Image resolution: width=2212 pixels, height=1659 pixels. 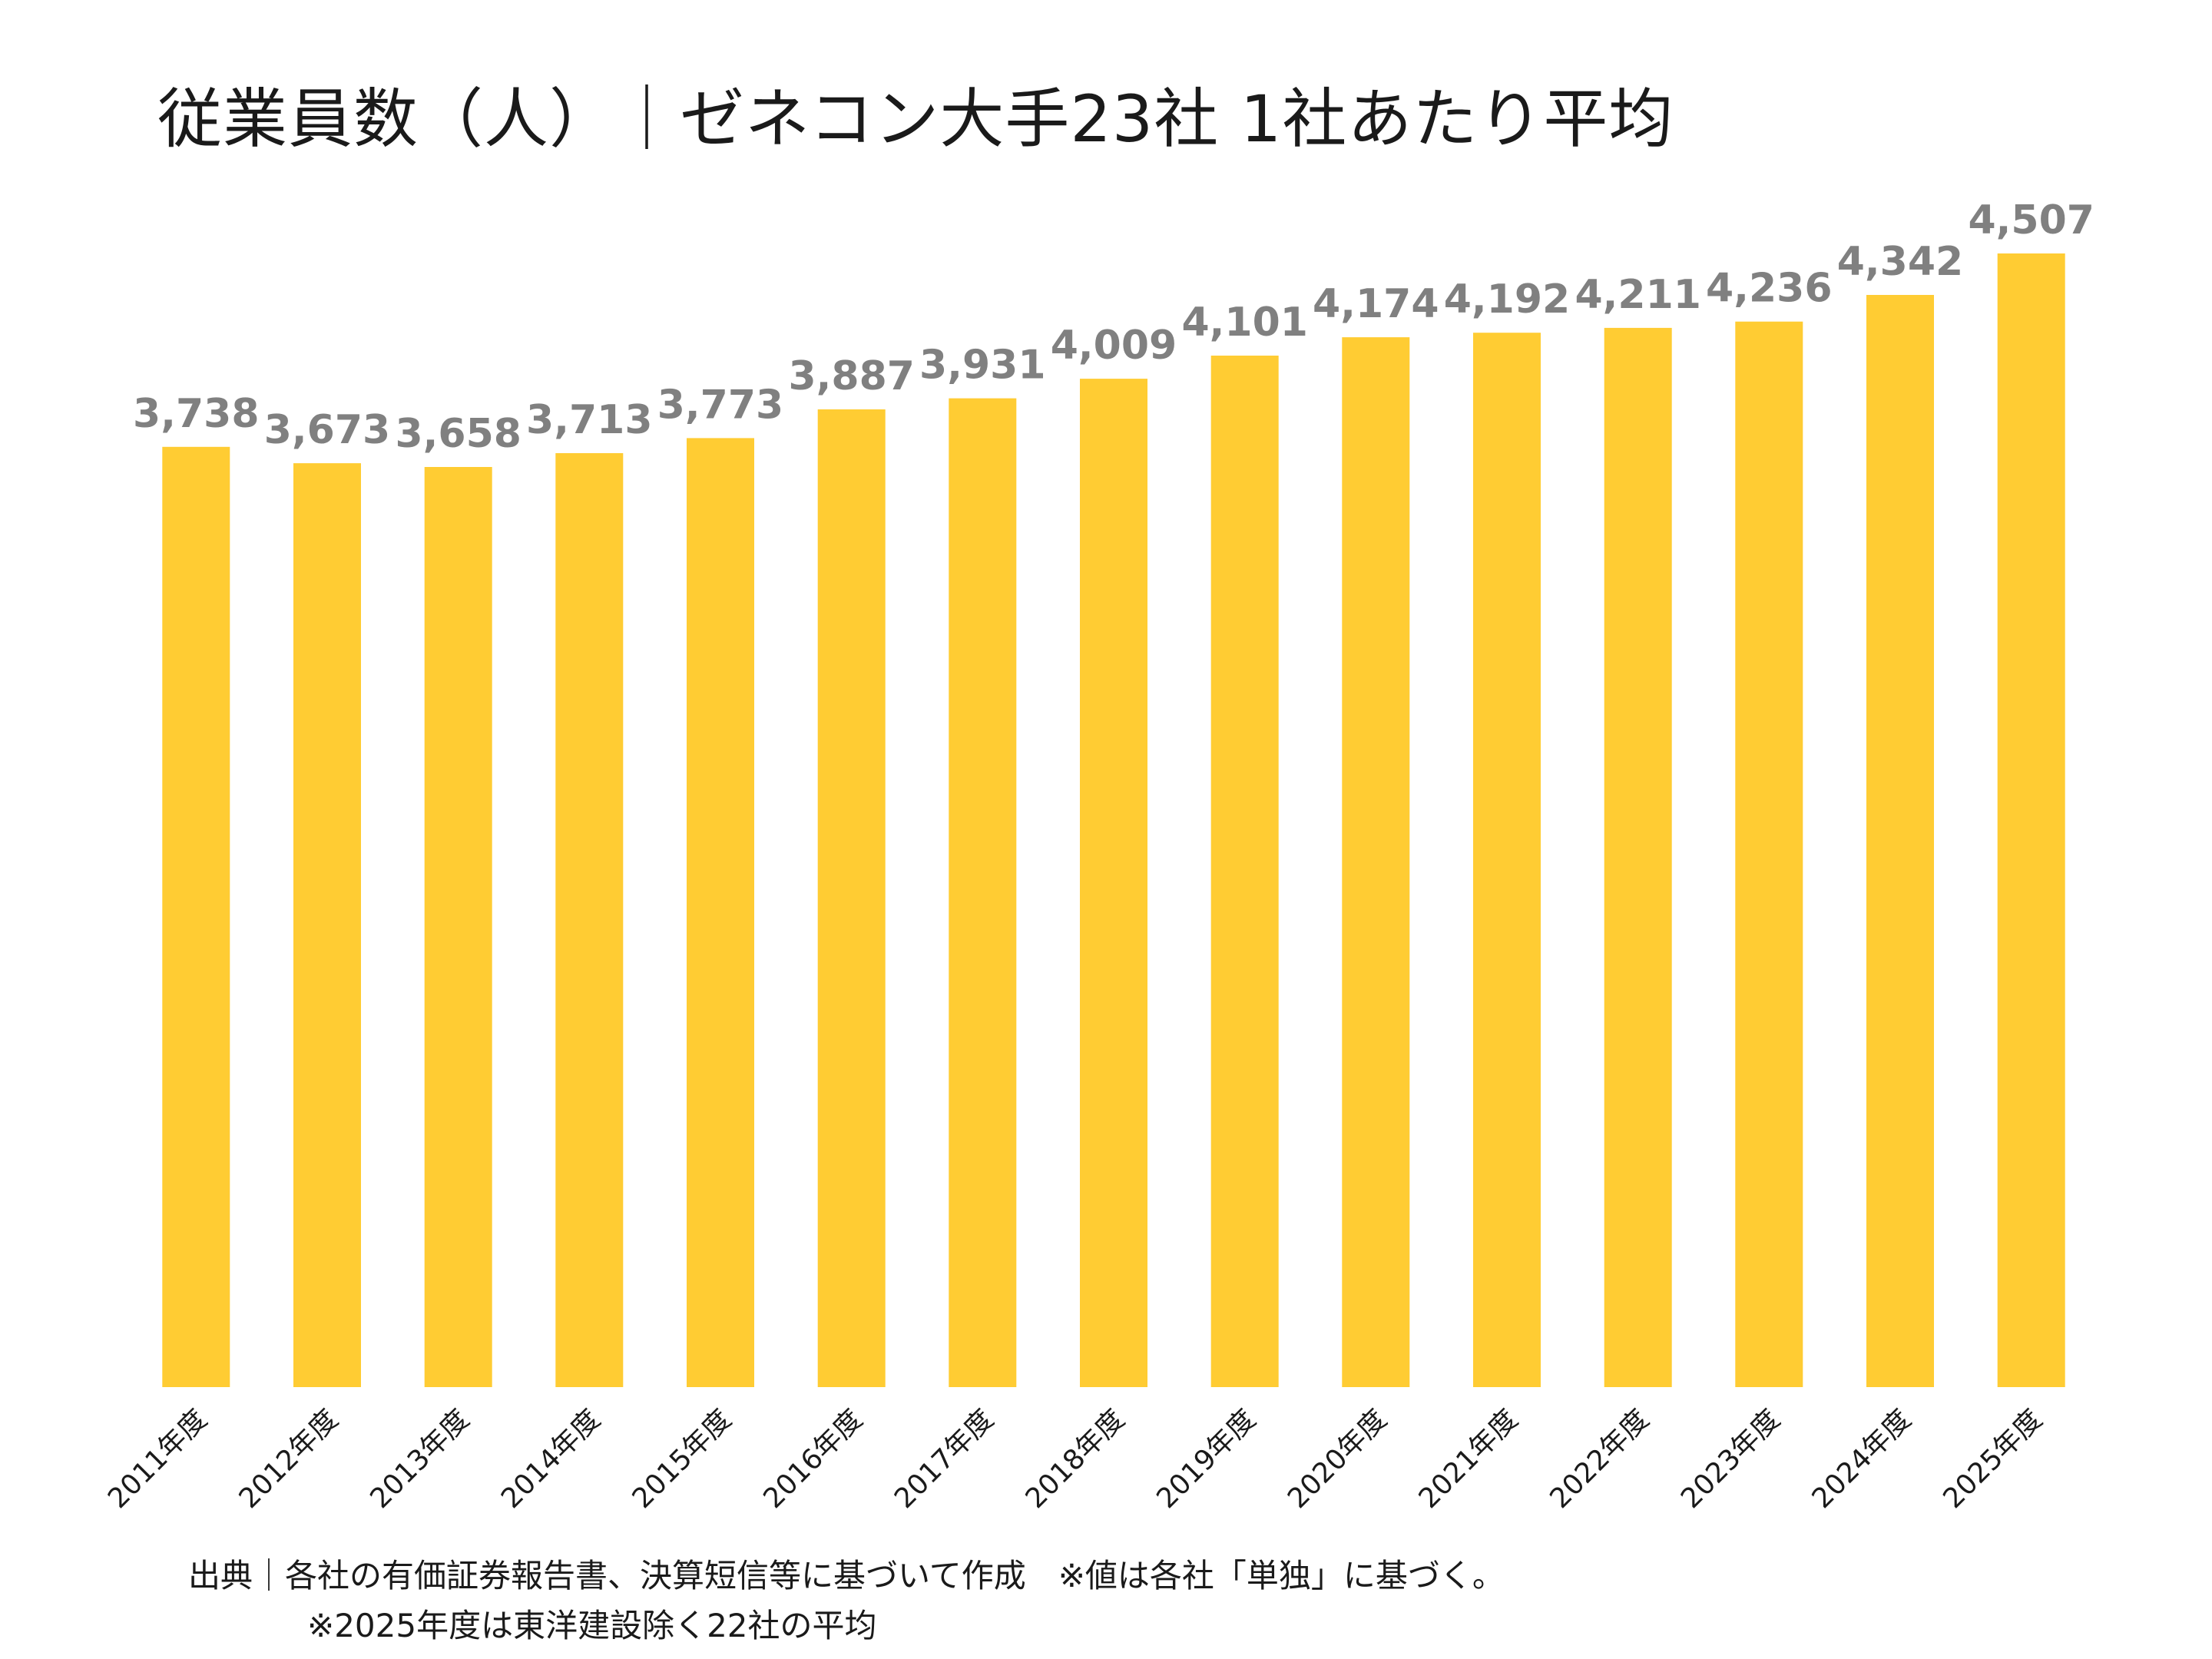 What do you see at coordinates (1245, 872) in the screenshot?
I see `bar-2019年度` at bounding box center [1245, 872].